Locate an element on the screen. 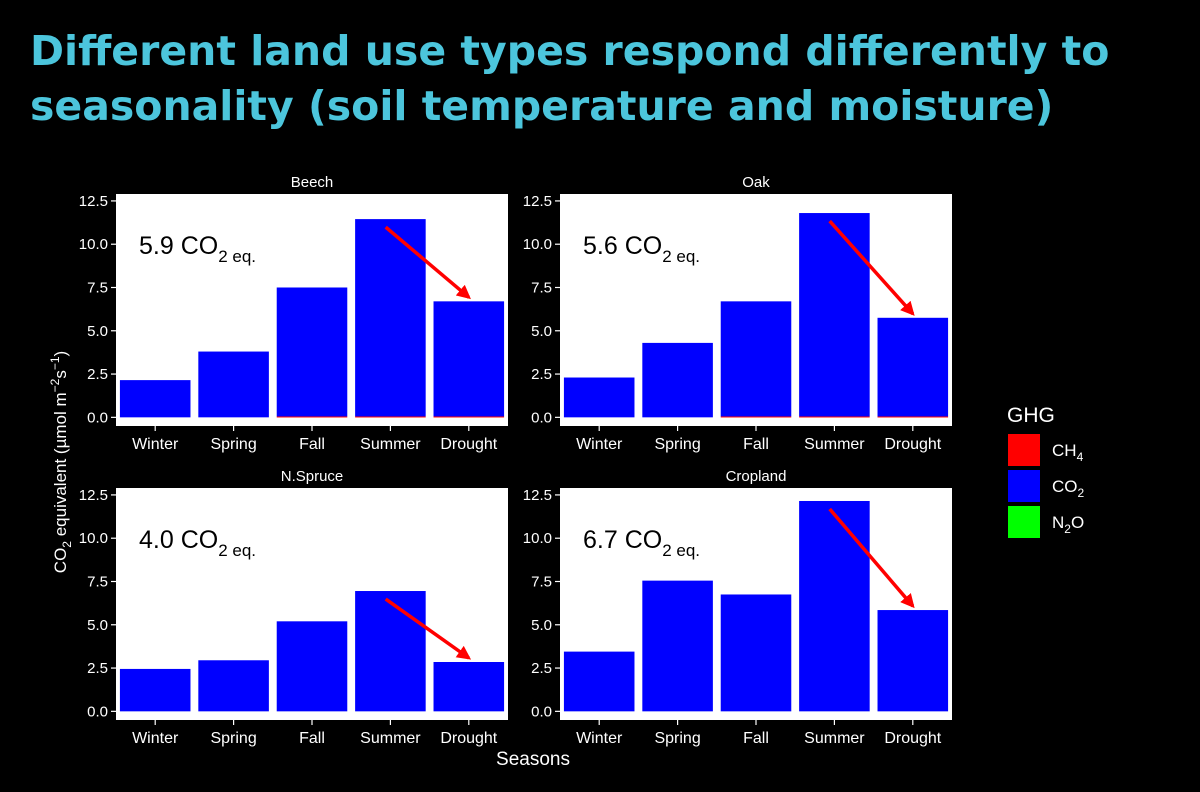 This screenshot has height=792, width=1200. annotation-value: 5.6 CO is located at coordinates (622, 246).